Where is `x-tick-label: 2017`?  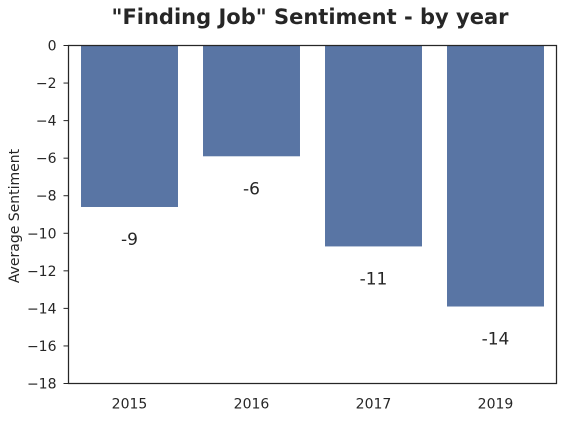
x-tick-label: 2017 is located at coordinates (374, 405).